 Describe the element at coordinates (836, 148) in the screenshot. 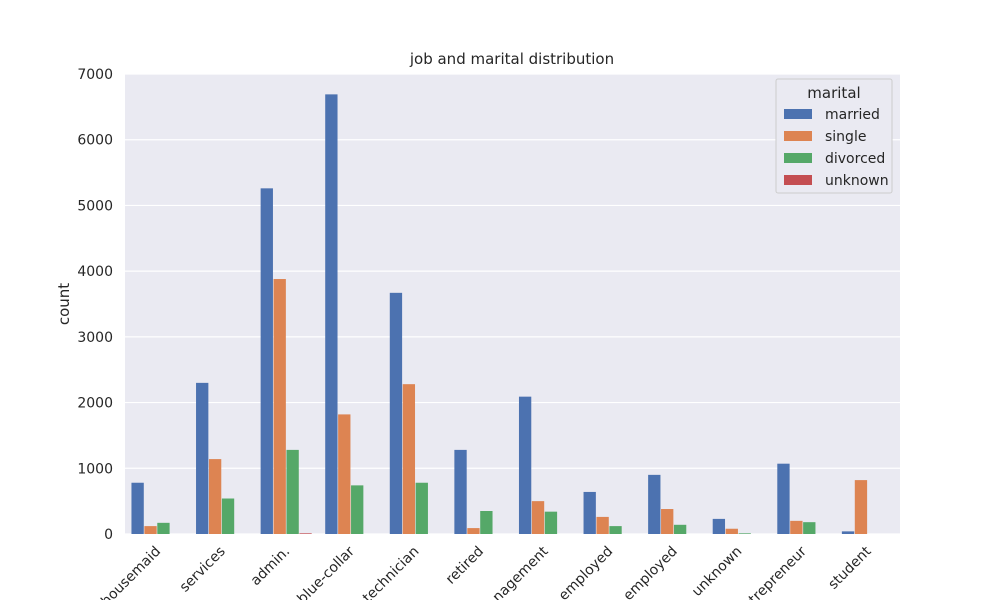

I see `legend-items: married single divorced unknown` at that location.